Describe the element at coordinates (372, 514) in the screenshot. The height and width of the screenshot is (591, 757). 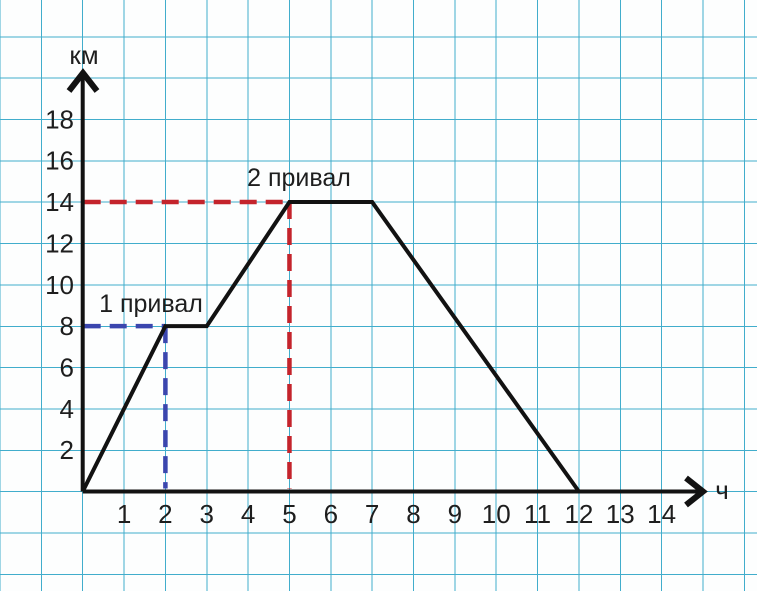
I see `x-tick-label: 7` at that location.